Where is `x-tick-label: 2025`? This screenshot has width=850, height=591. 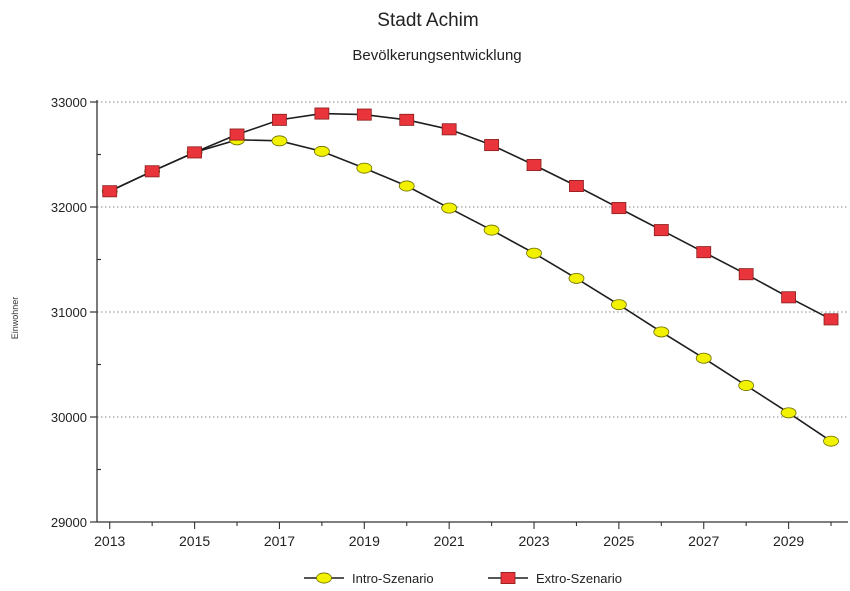 x-tick-label: 2025 is located at coordinates (618, 541).